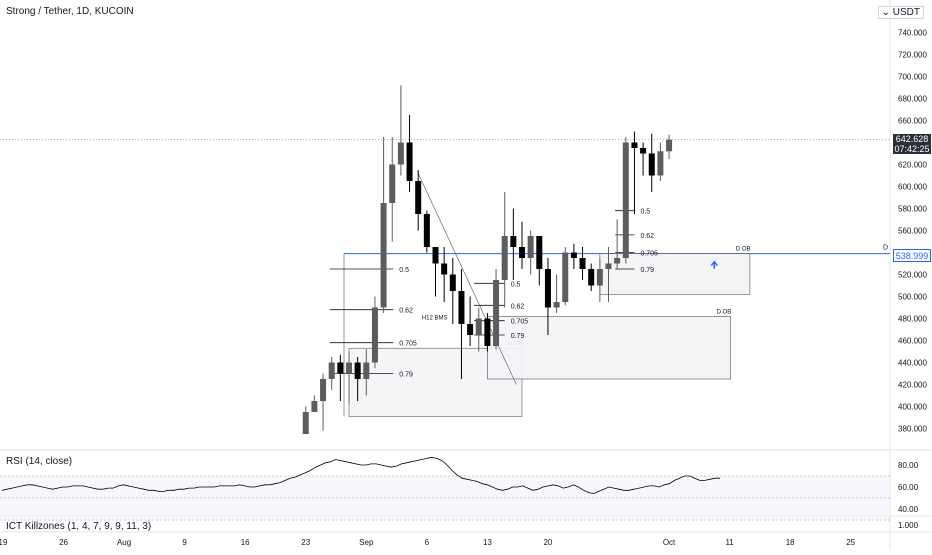  I want to click on x-tick-label: Sep, so click(366, 542).